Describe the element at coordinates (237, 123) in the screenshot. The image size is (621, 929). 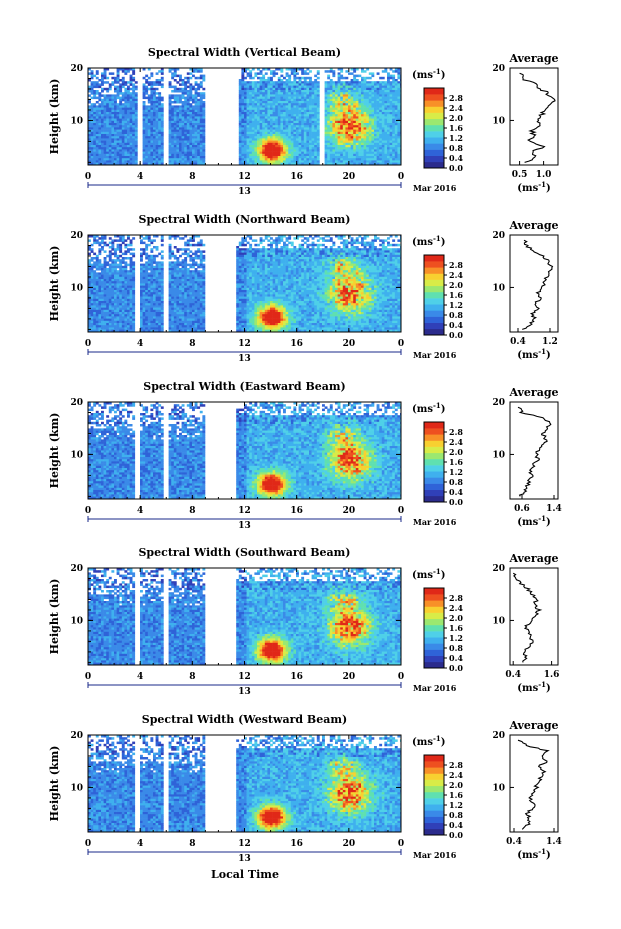
I see `heatmap-0: 0 4 8 12 16 20 0 20 10` at that location.